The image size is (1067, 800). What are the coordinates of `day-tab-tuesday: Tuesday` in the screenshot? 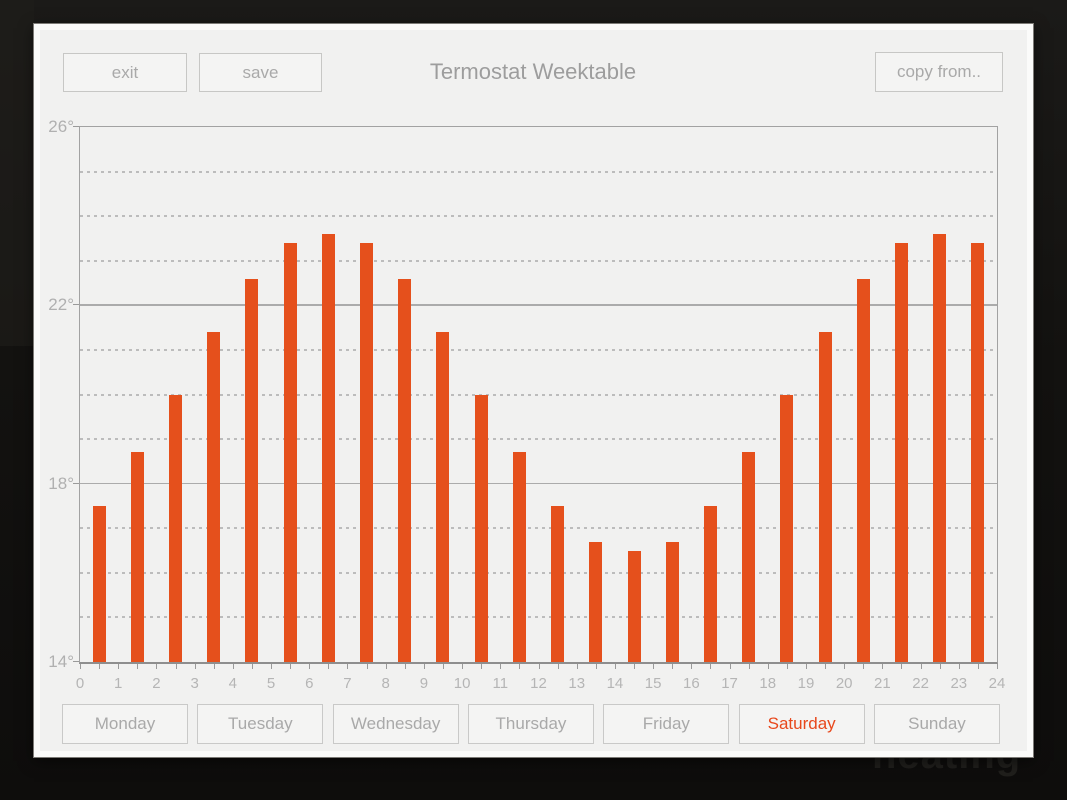 It's located at (260, 724).